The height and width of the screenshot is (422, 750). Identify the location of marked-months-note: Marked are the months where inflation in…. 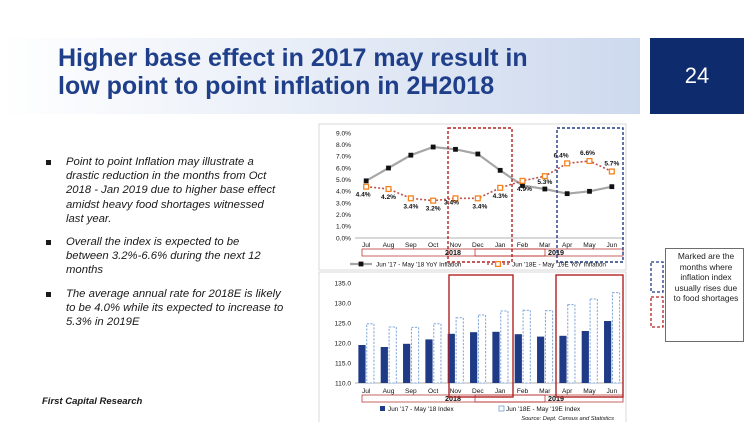
(706, 277).